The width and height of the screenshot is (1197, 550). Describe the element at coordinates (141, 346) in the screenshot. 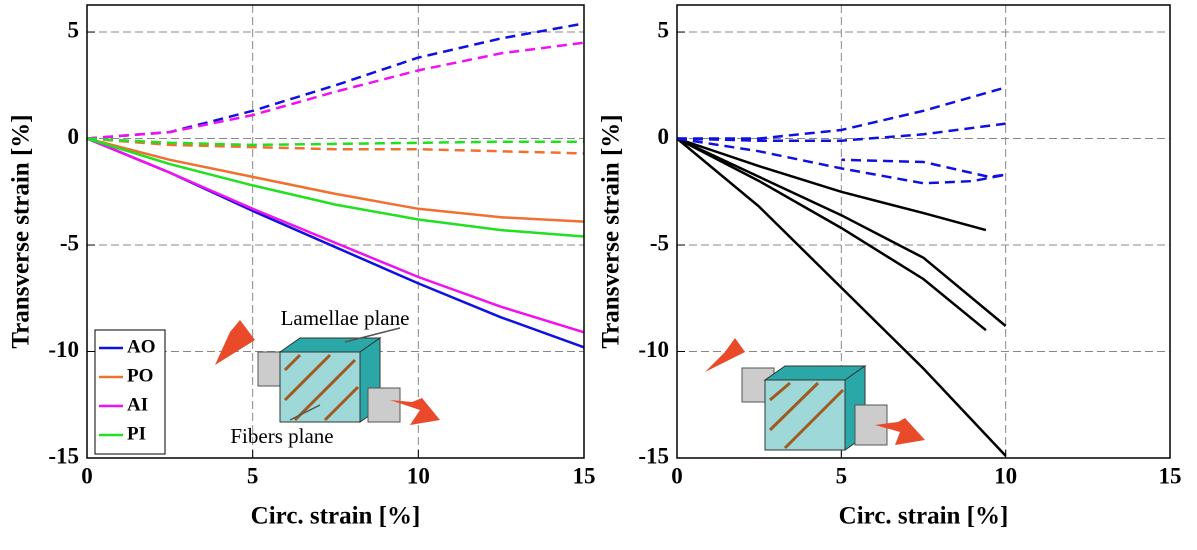

I see `legend-label: AO` at that location.